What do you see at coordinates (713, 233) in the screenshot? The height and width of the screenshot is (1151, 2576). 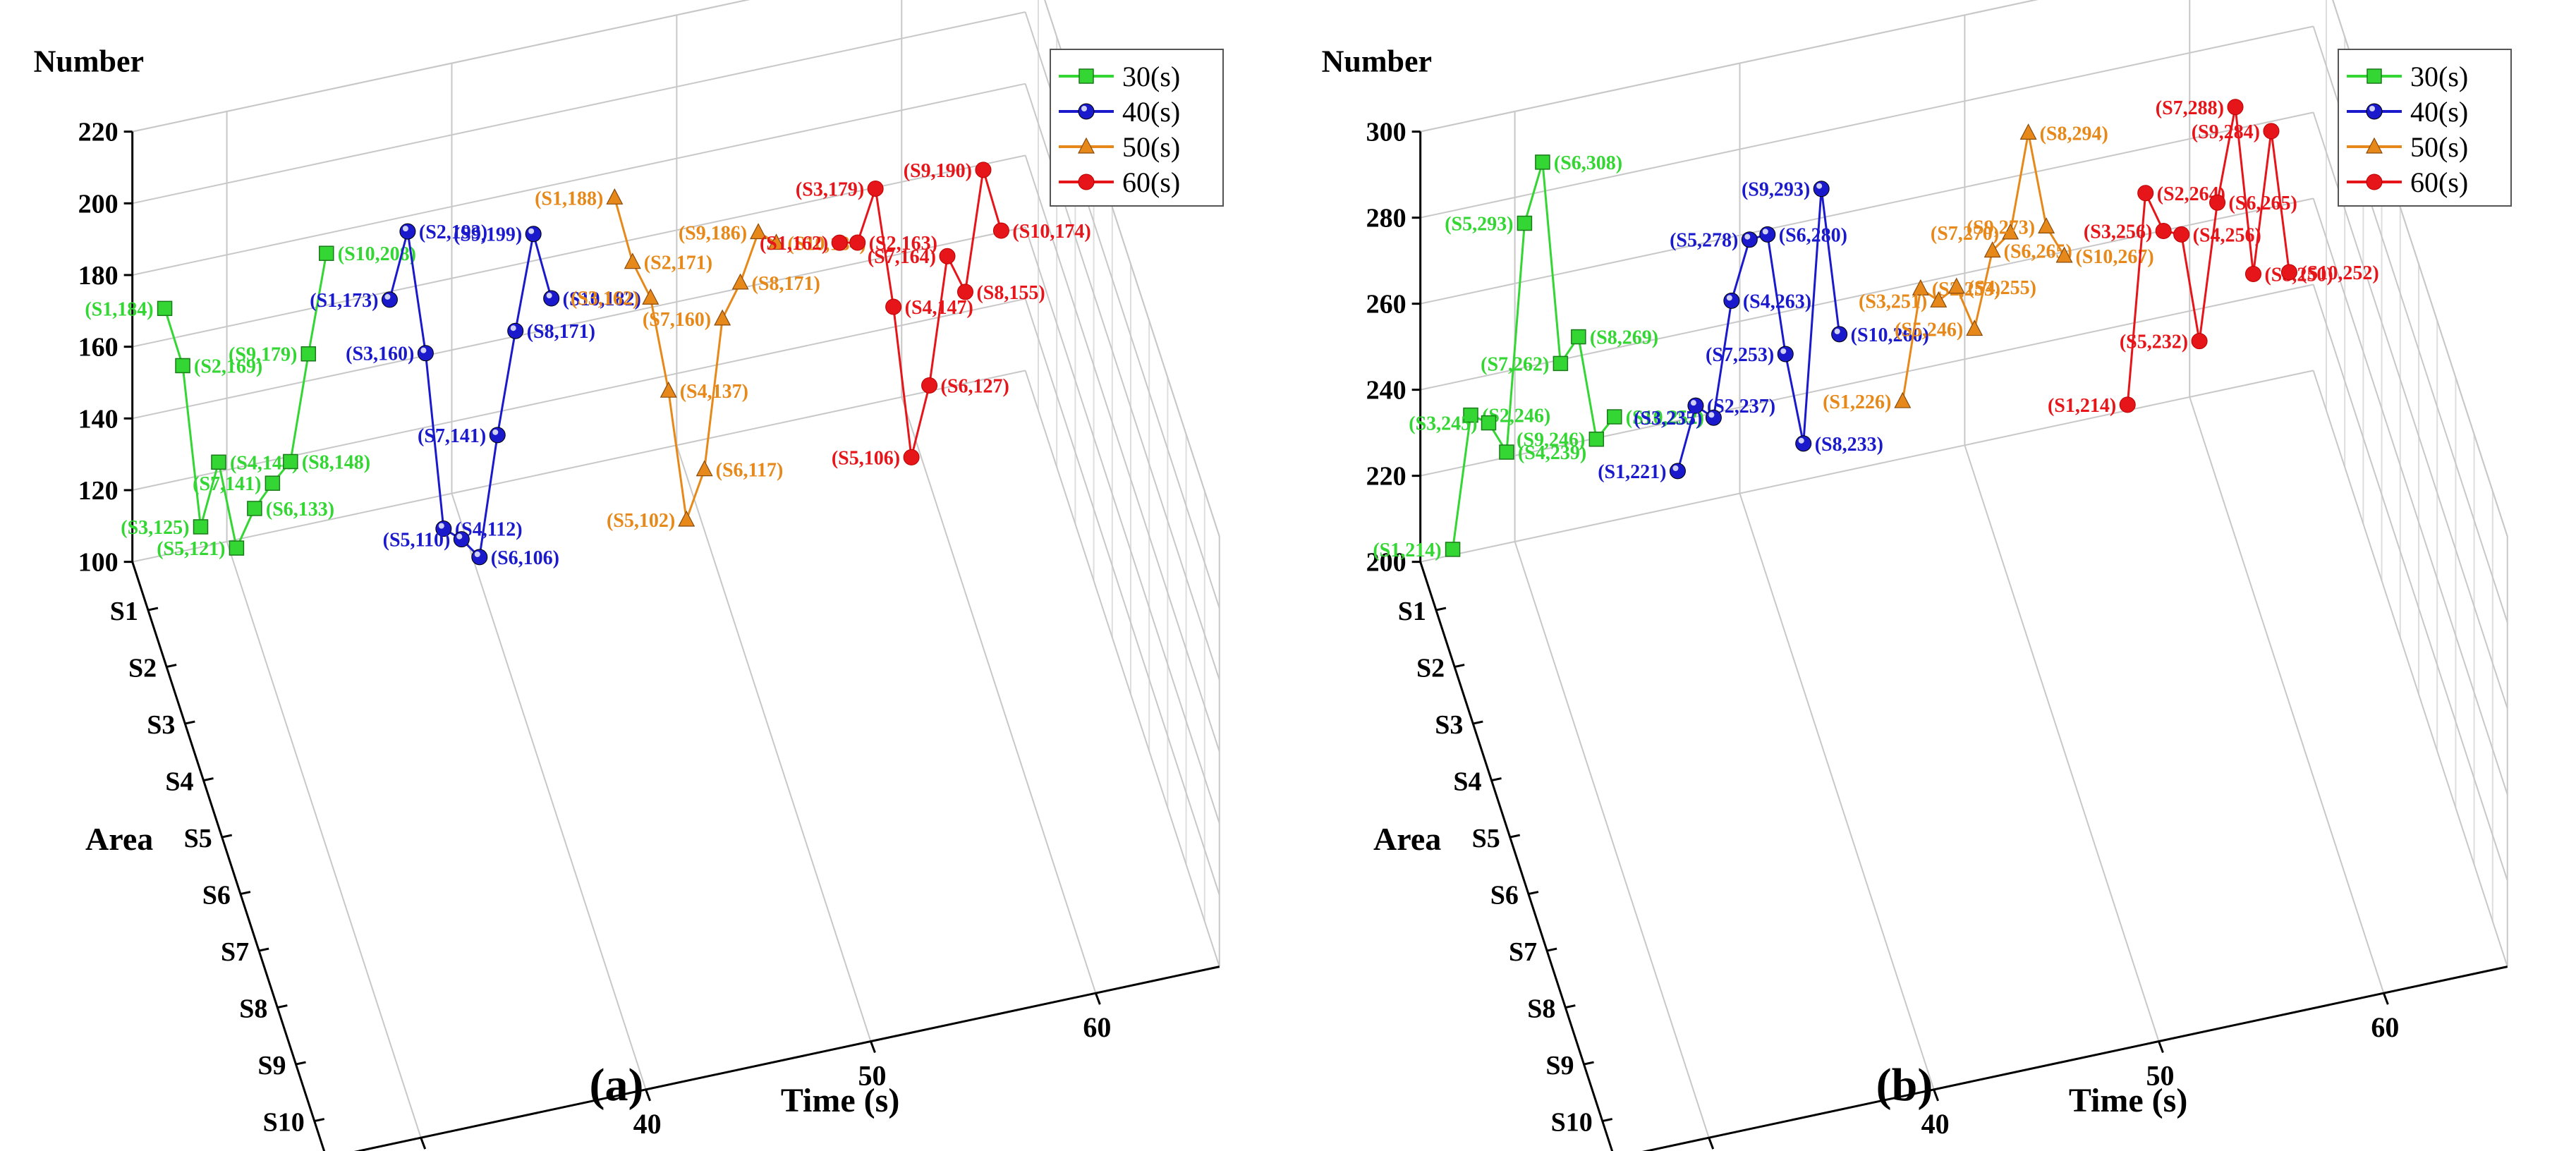 I see `data-label: (S9,186)` at bounding box center [713, 233].